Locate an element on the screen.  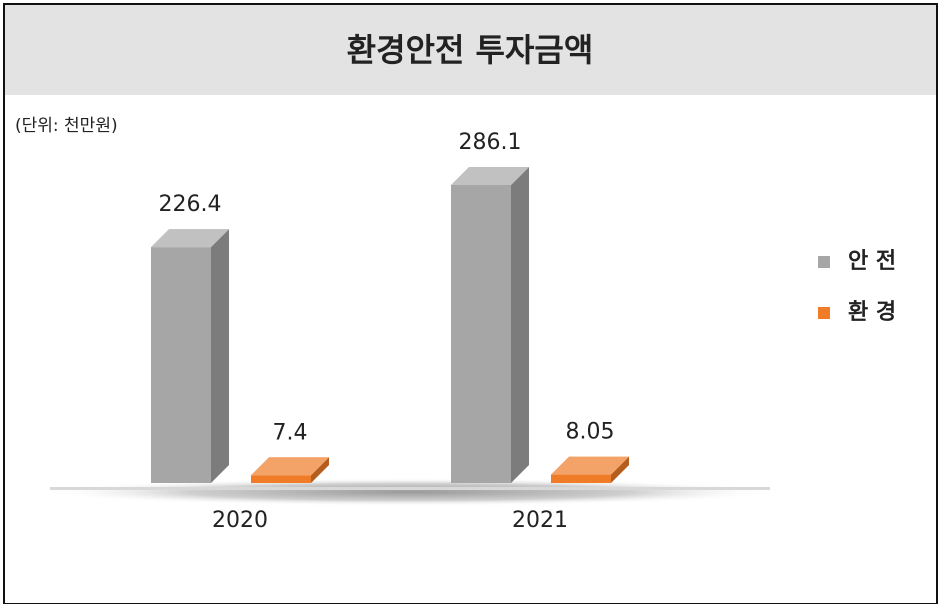
data-label: 286.1 is located at coordinates (490, 142).